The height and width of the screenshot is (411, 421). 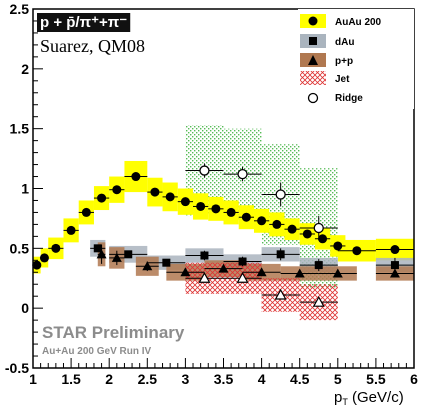 I want to click on legend-entry-auau: AuAu 200, so click(x=341, y=21).